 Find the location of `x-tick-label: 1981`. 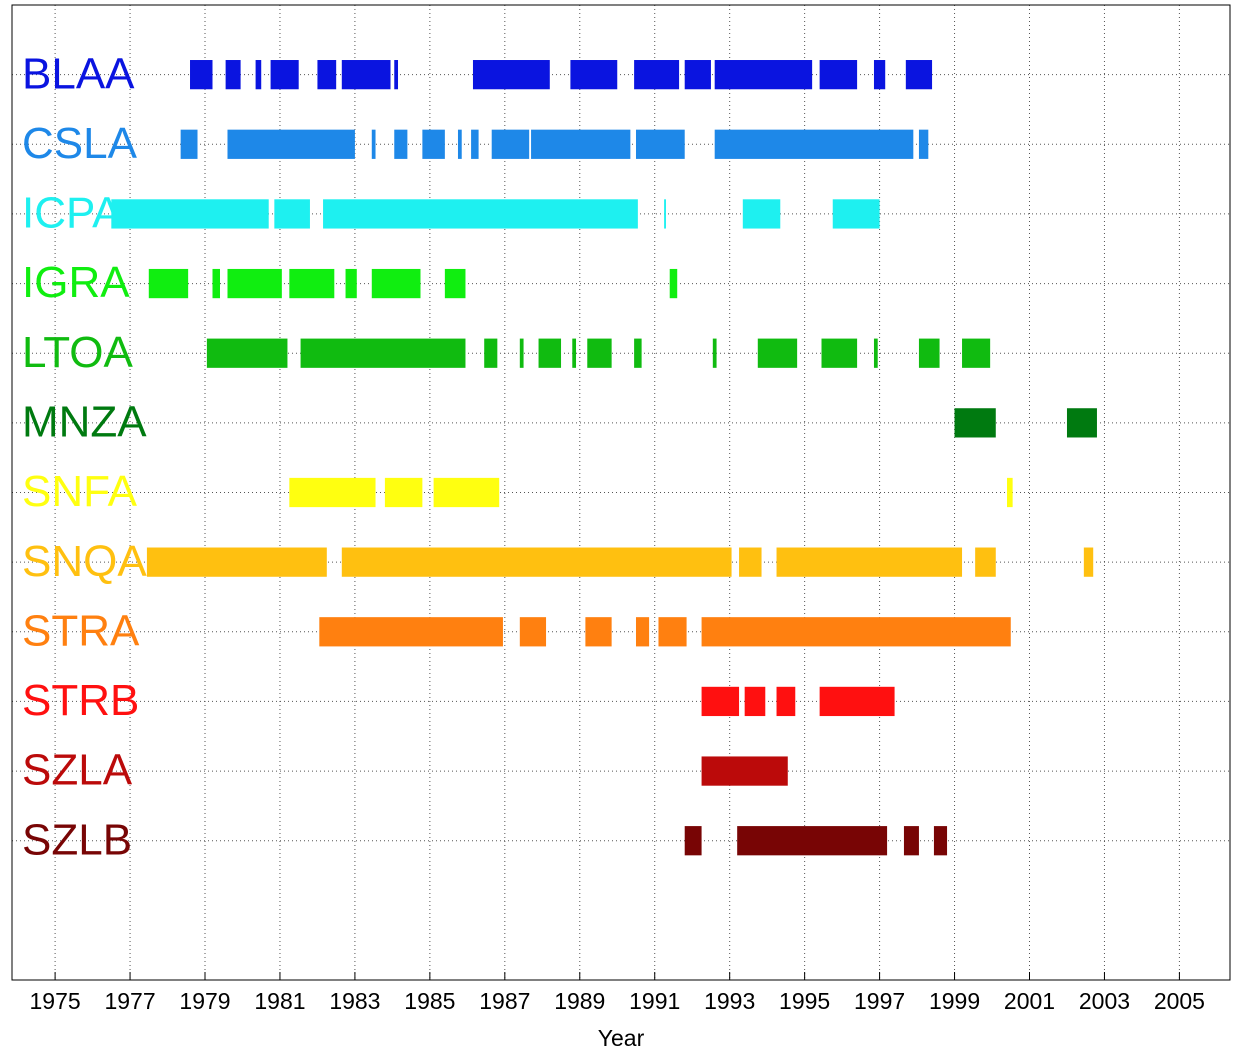

x-tick-label: 1981 is located at coordinates (279, 1001).